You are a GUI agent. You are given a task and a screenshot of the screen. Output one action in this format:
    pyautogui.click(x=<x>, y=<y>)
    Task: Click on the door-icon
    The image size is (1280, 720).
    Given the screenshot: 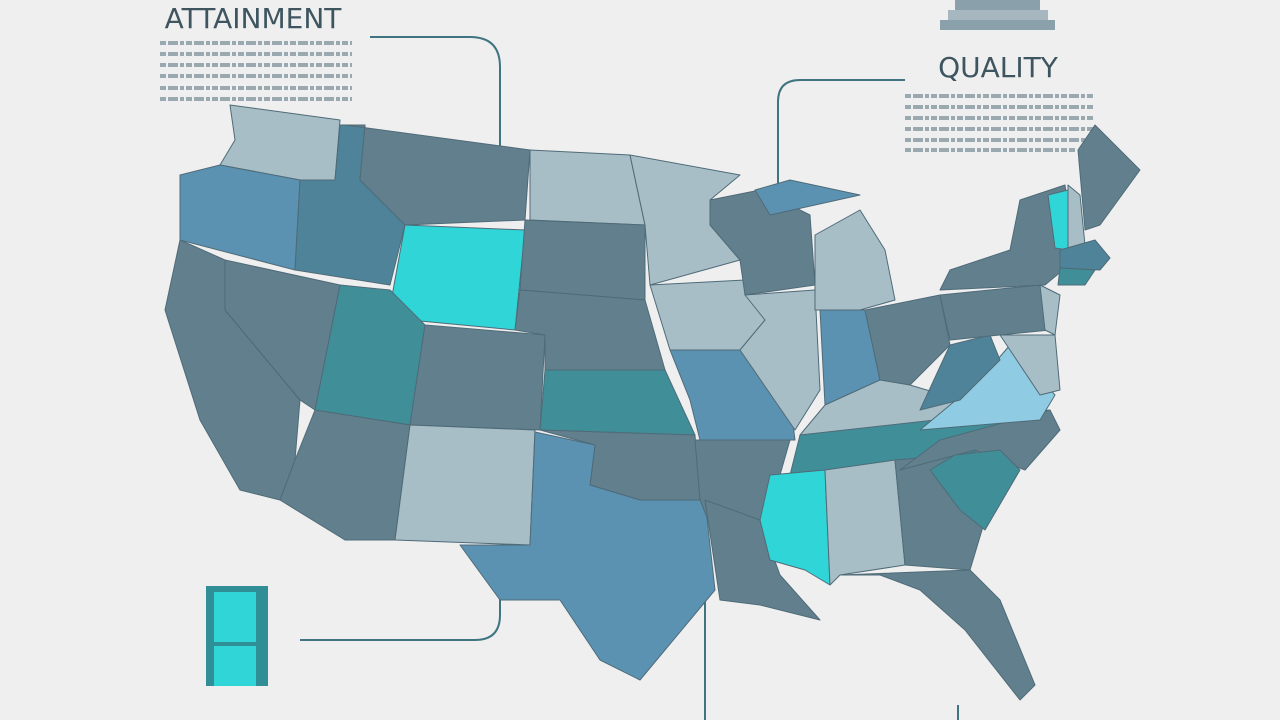 What is the action you would take?
    pyautogui.click(x=237, y=636)
    